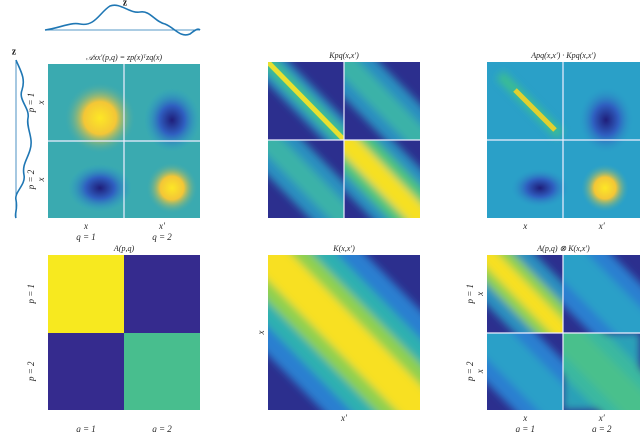 The width and height of the screenshot is (640, 432). What do you see at coordinates (124, 248) in the screenshot?
I see `panel-title: A(p,q)` at bounding box center [124, 248].